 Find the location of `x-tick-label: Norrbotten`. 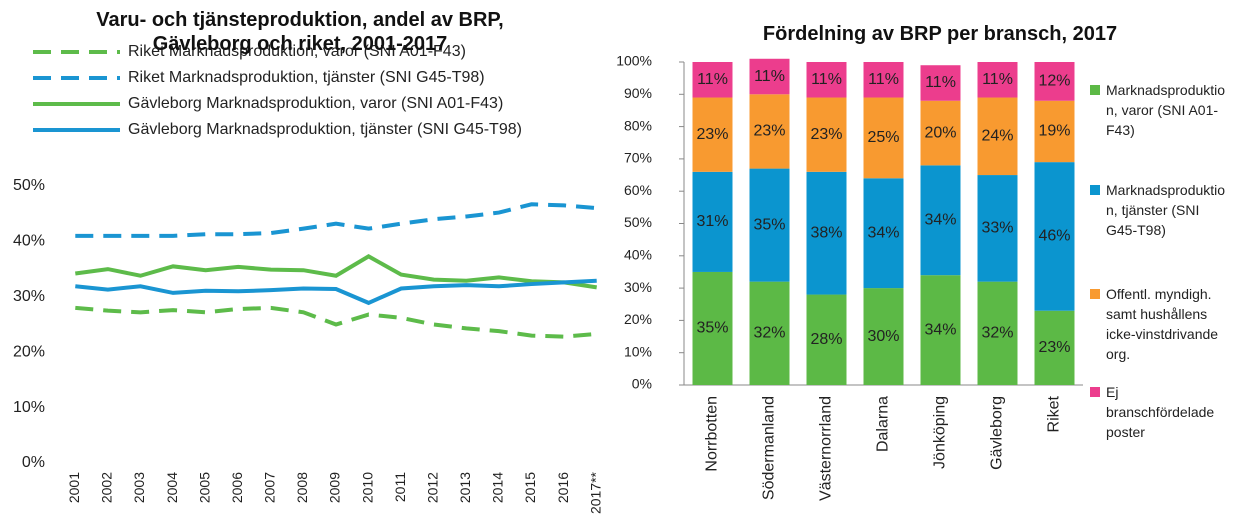

x-tick-label: Norrbotten is located at coordinates (712, 434).